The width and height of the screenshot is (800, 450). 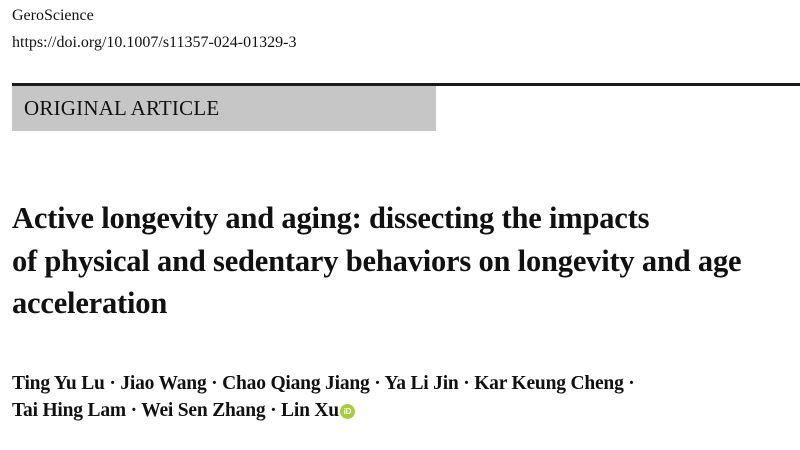 What do you see at coordinates (224, 108) in the screenshot?
I see `article-type-banner: ORIGINAL ARTICLE` at bounding box center [224, 108].